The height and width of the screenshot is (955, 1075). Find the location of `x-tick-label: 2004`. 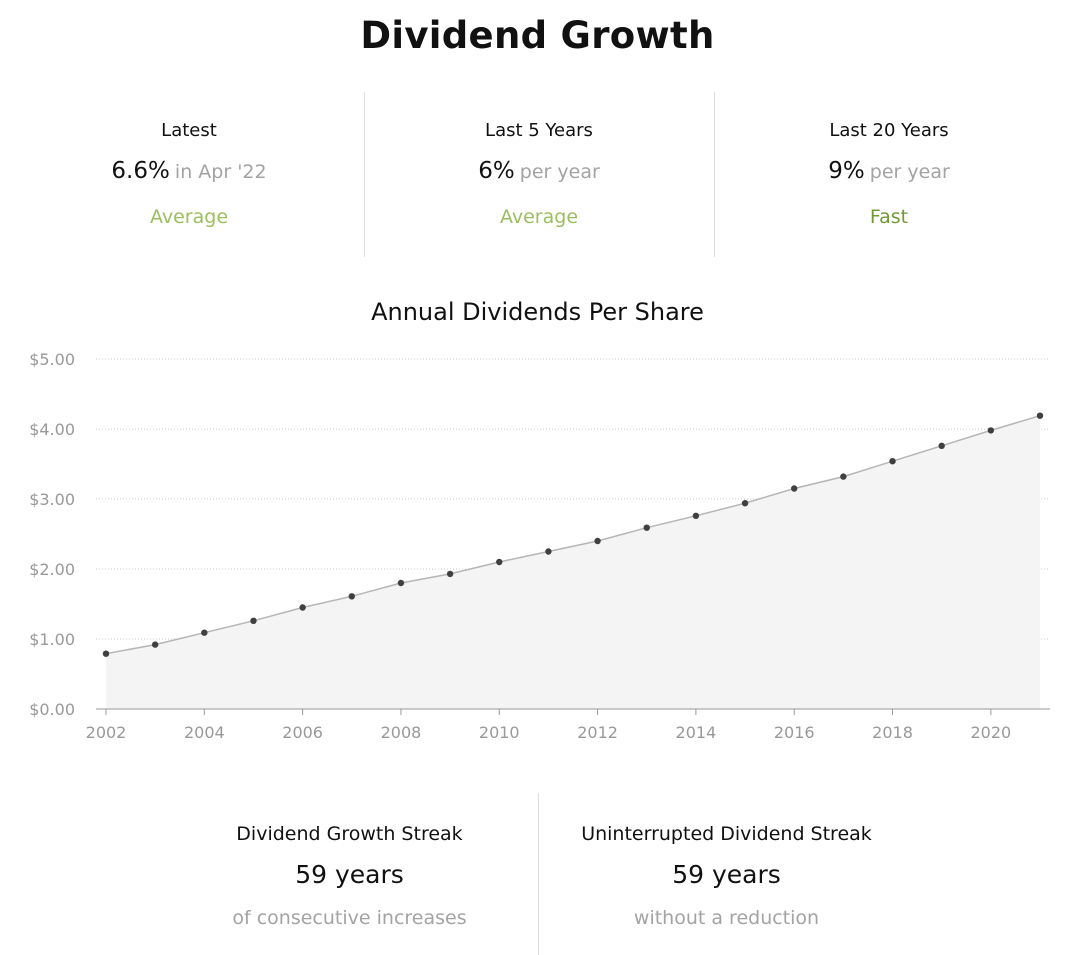

x-tick-label: 2004 is located at coordinates (204, 732).